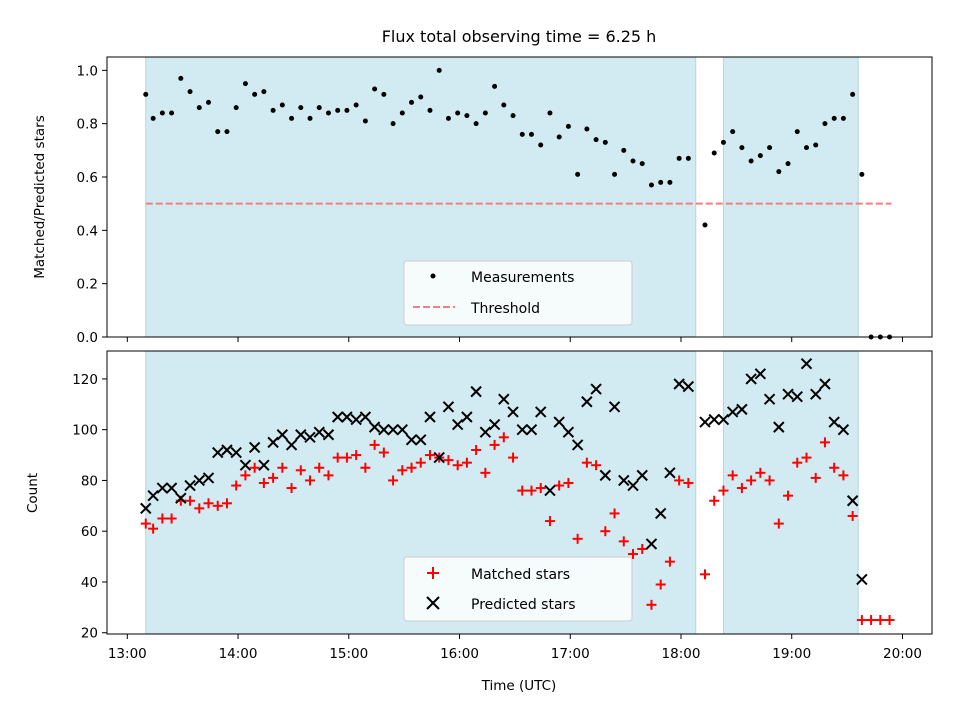 The height and width of the screenshot is (720, 960). Describe the element at coordinates (433, 573) in the screenshot. I see `legend-matched-marker` at that location.